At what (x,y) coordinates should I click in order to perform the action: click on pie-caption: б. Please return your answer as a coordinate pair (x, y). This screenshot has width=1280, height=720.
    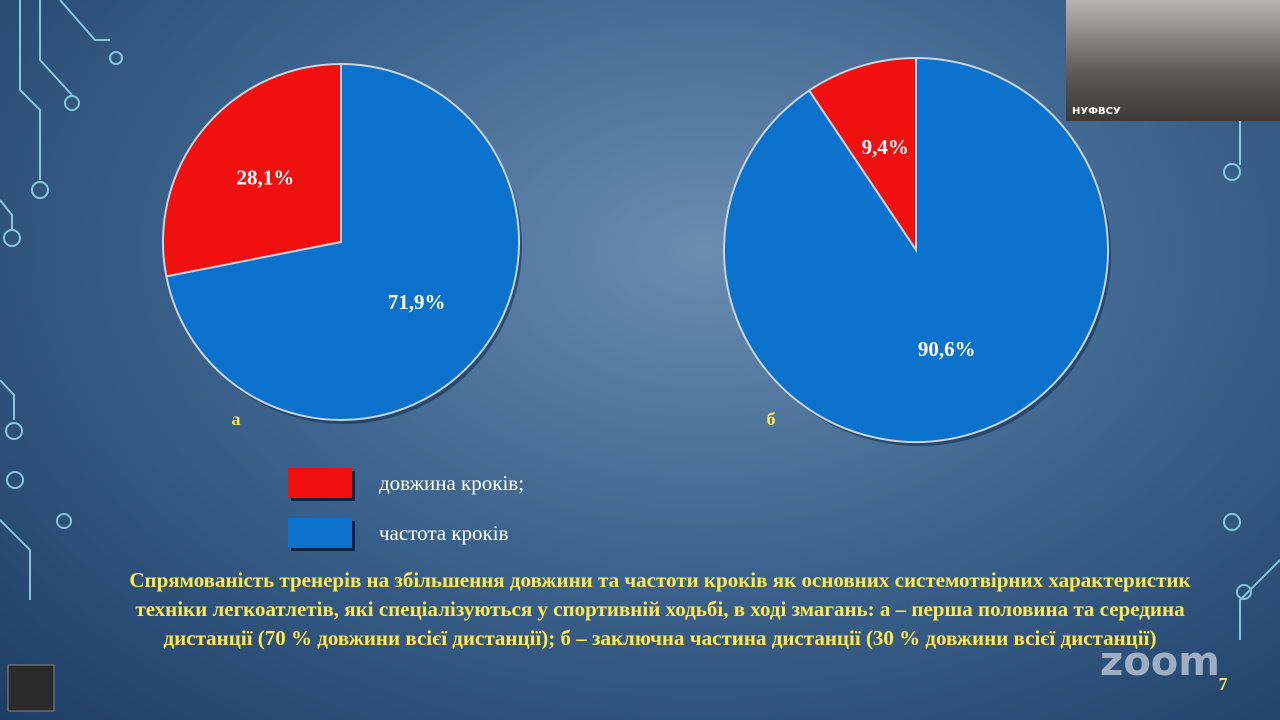
    Looking at the image, I should click on (771, 419).